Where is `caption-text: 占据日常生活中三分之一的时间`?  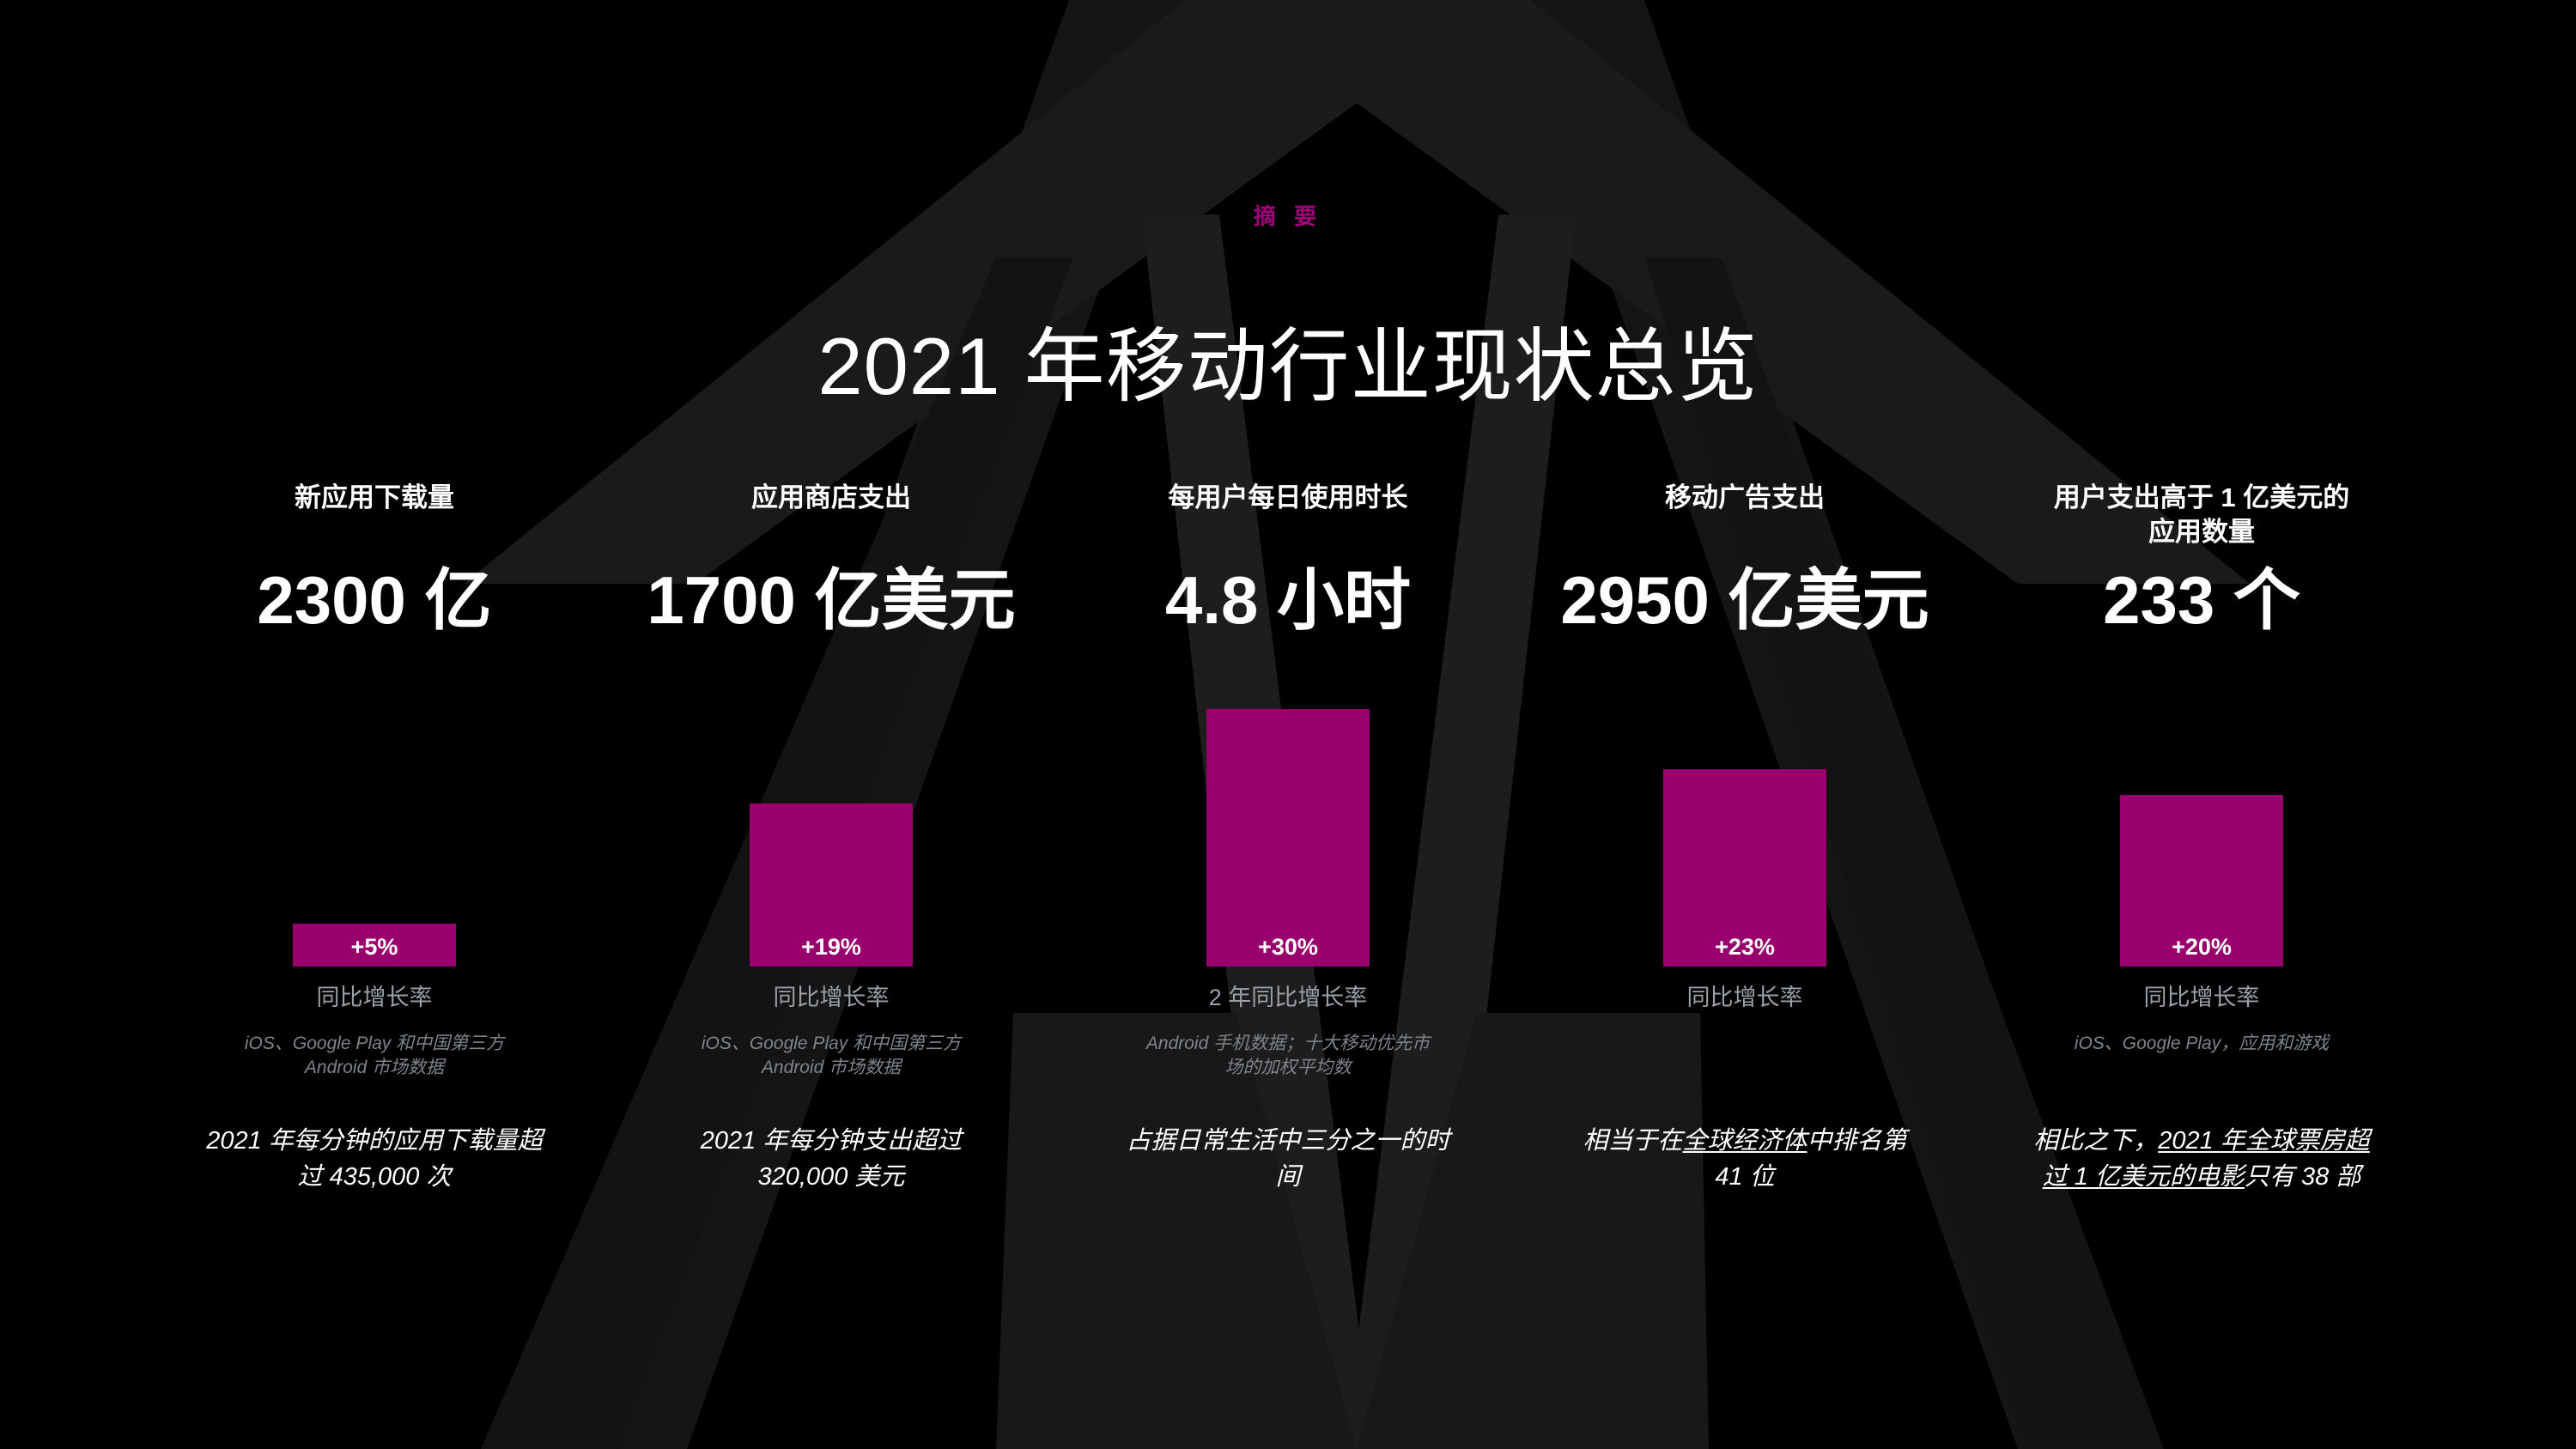
caption-text: 占据日常生活中三分之一的时间 is located at coordinates (1288, 1159).